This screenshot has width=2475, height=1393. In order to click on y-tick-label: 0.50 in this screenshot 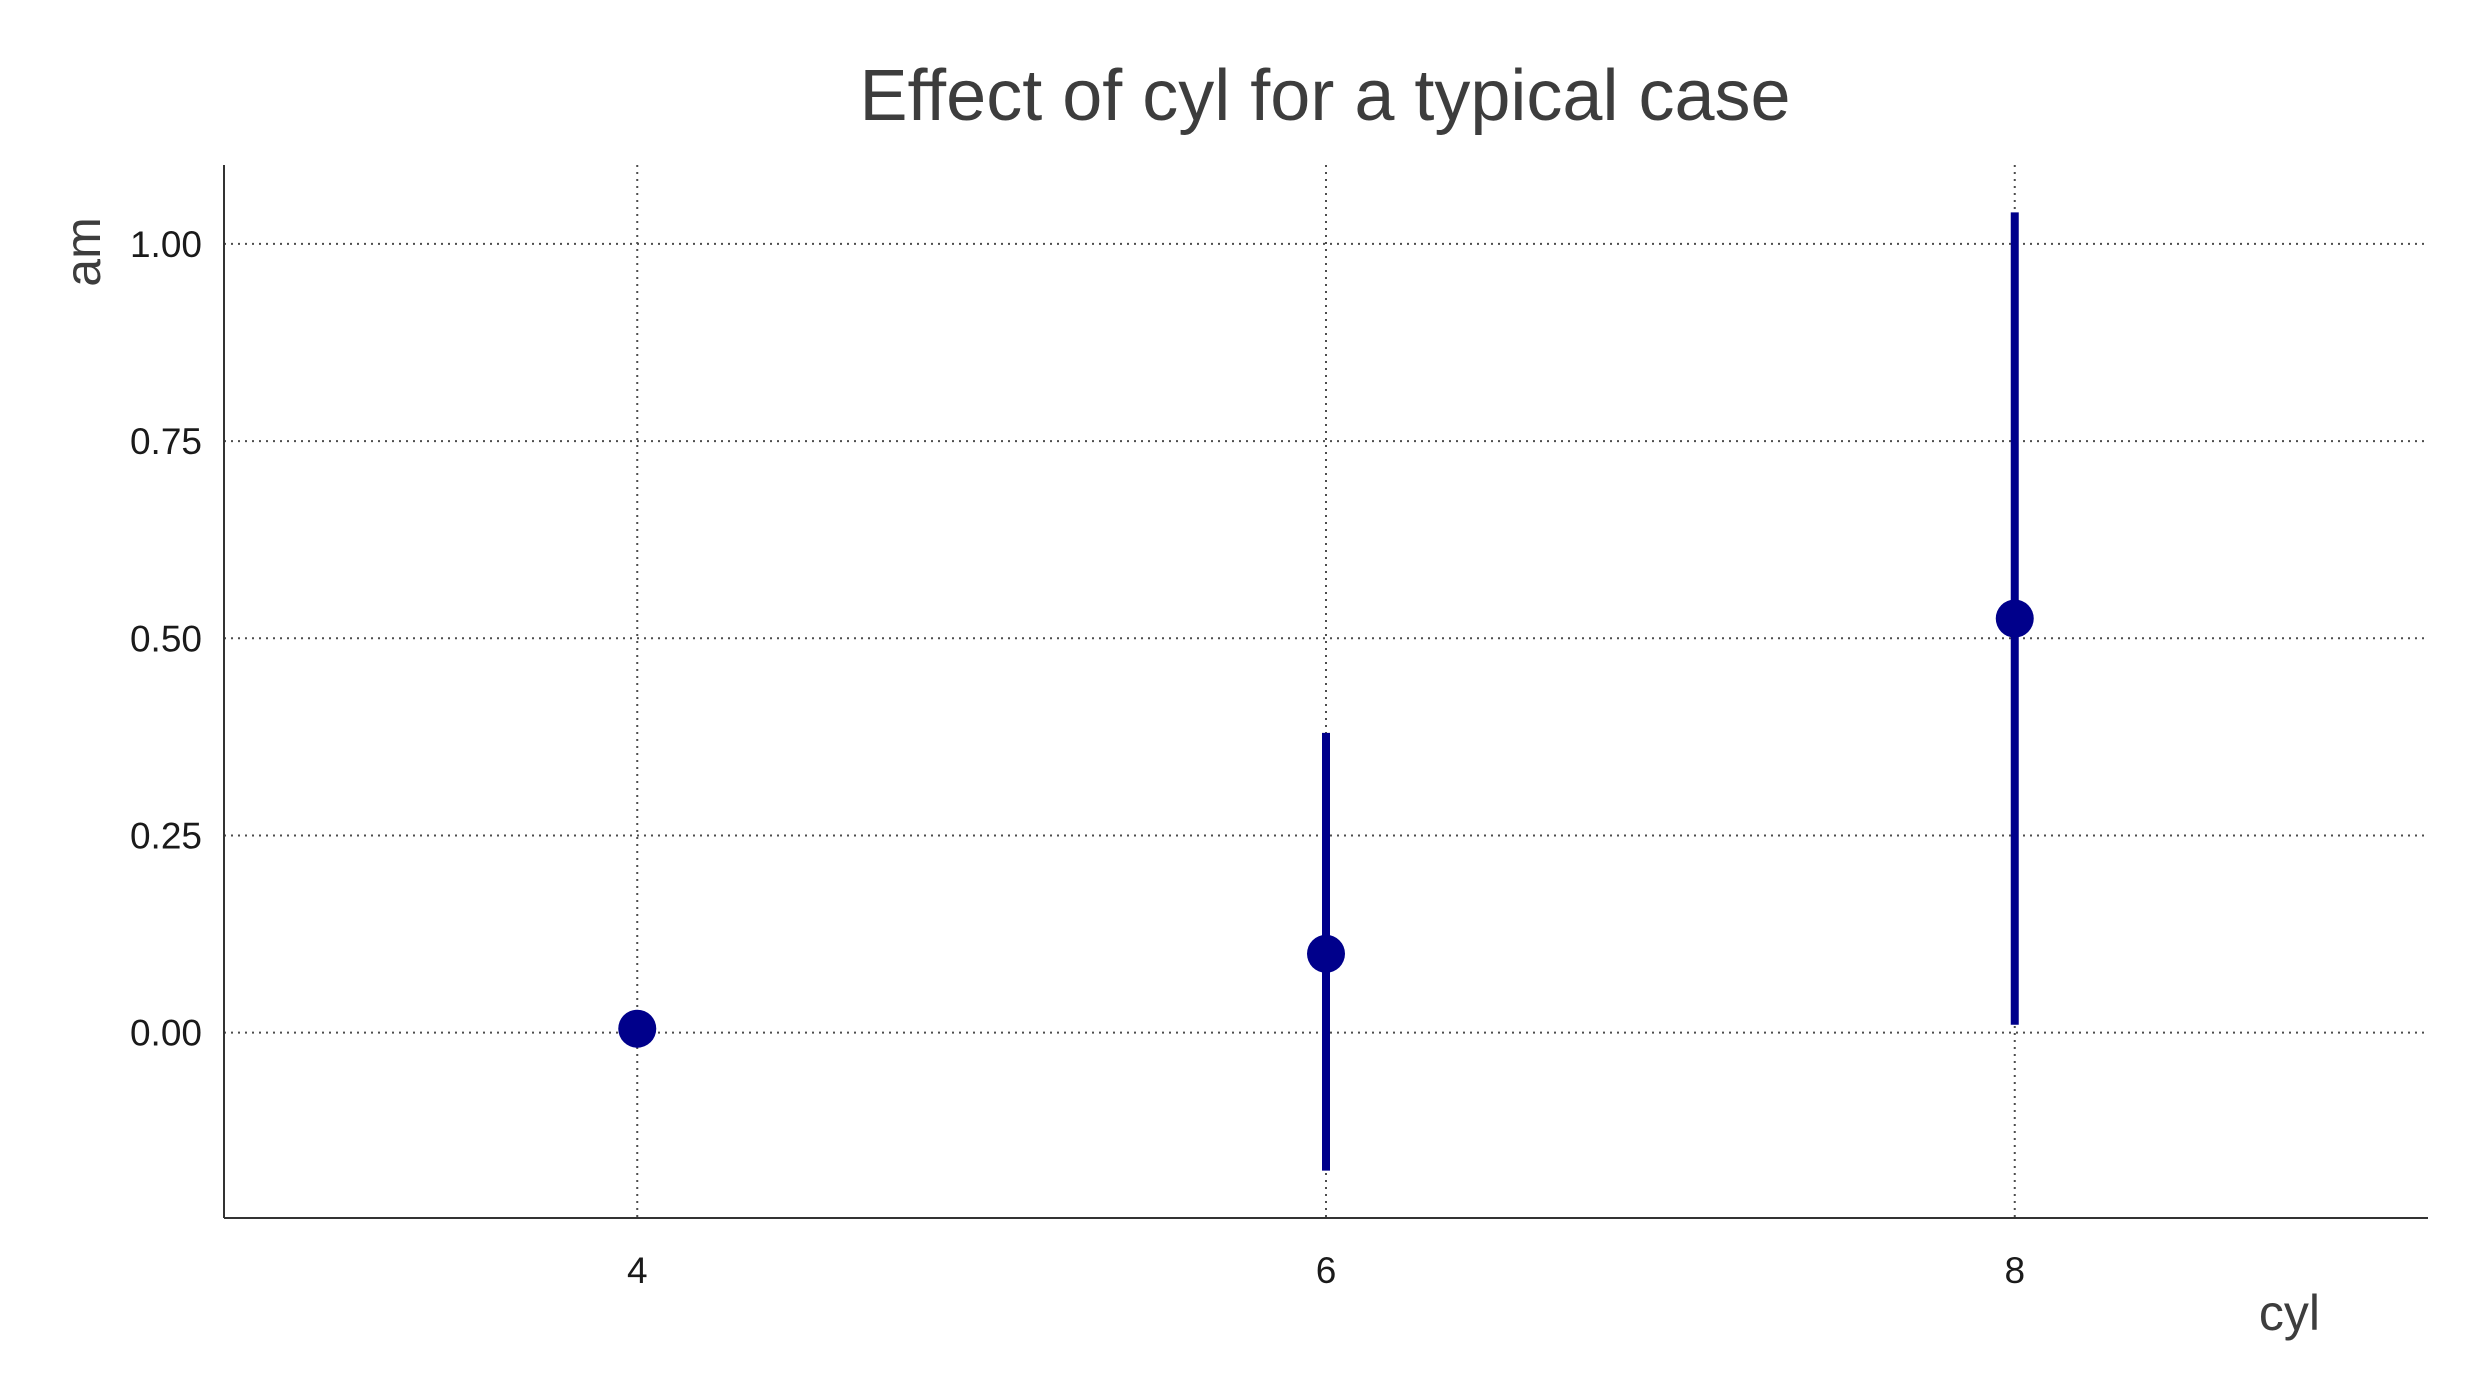, I will do `click(166, 638)`.